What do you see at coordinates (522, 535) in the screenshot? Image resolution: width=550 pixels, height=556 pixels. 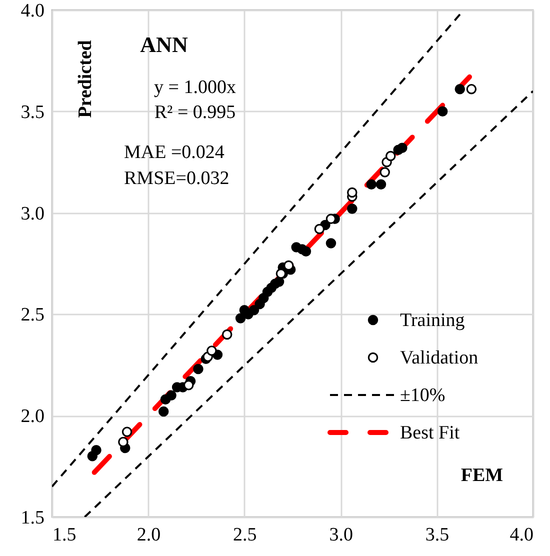 I see `x-tick-label: 4.0` at bounding box center [522, 535].